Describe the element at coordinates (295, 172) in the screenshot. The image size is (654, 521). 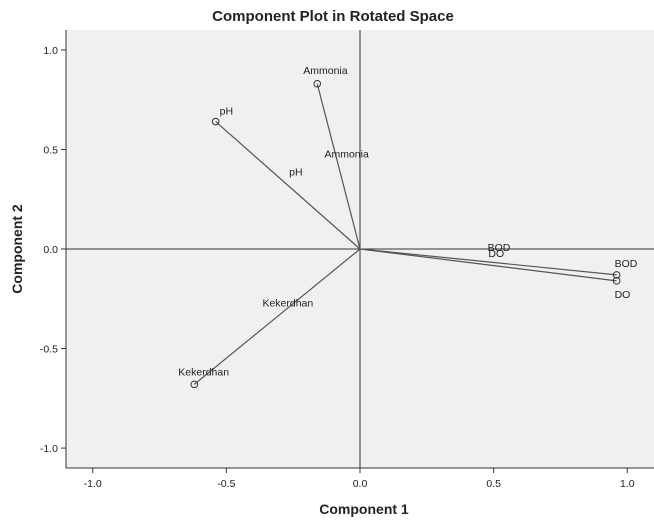
I see `ray-label: pH` at that location.